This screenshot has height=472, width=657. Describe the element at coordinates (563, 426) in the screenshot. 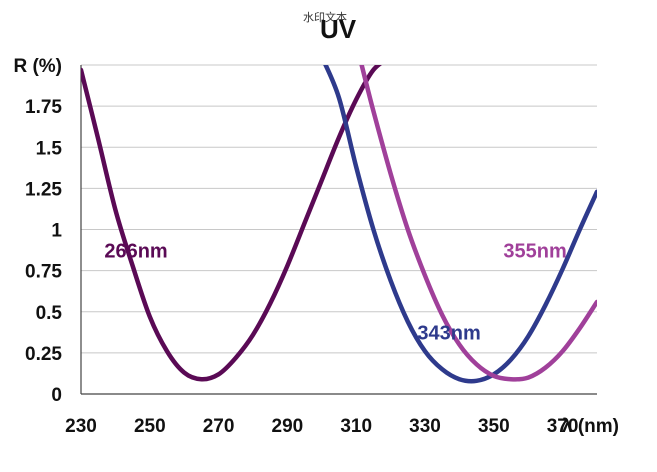

I see `x-tick-label: 370` at that location.